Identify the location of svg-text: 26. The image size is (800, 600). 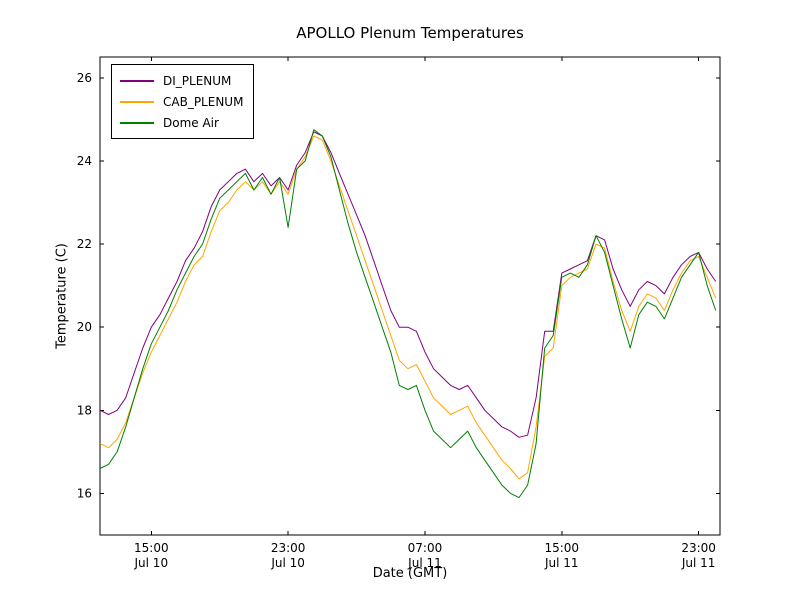
(84, 78).